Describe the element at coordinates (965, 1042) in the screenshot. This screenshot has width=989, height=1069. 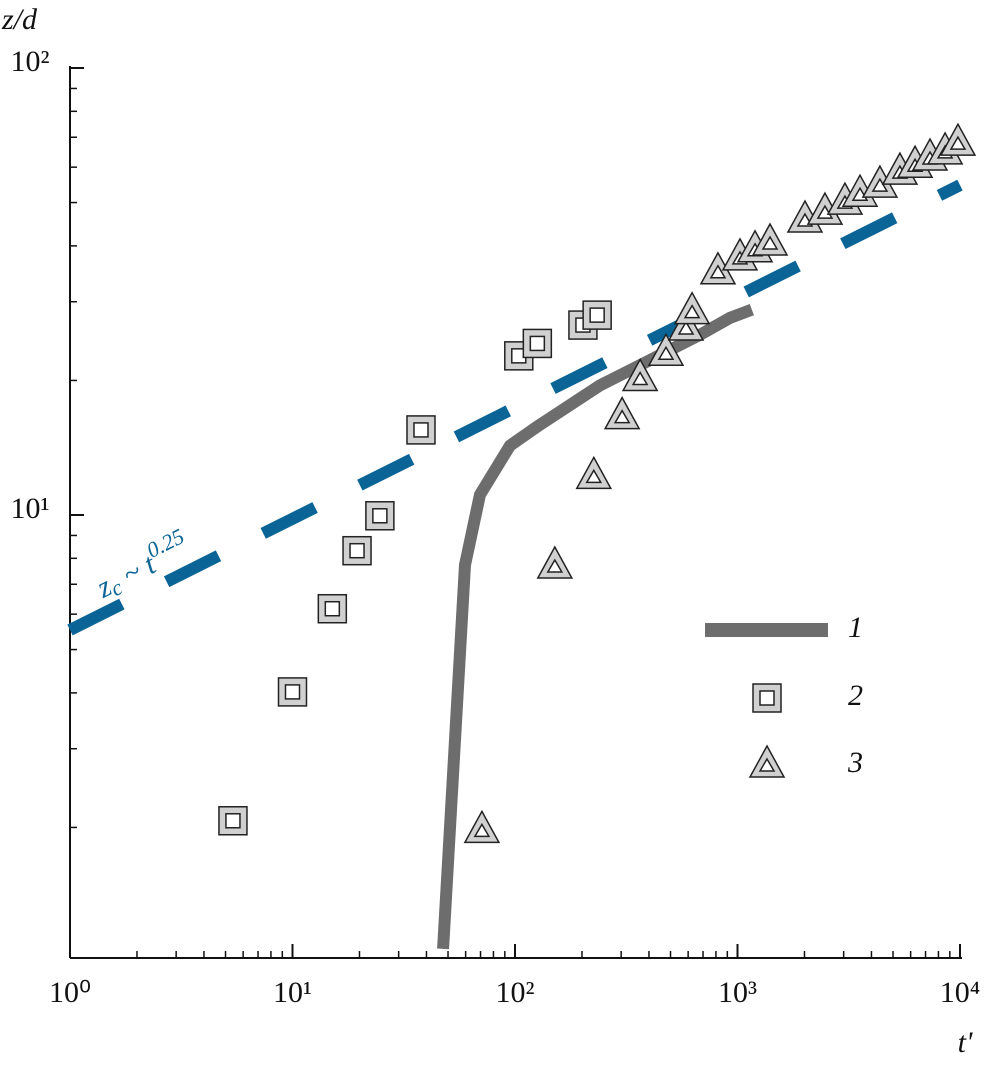
I see `x-axis-label: t'` at that location.